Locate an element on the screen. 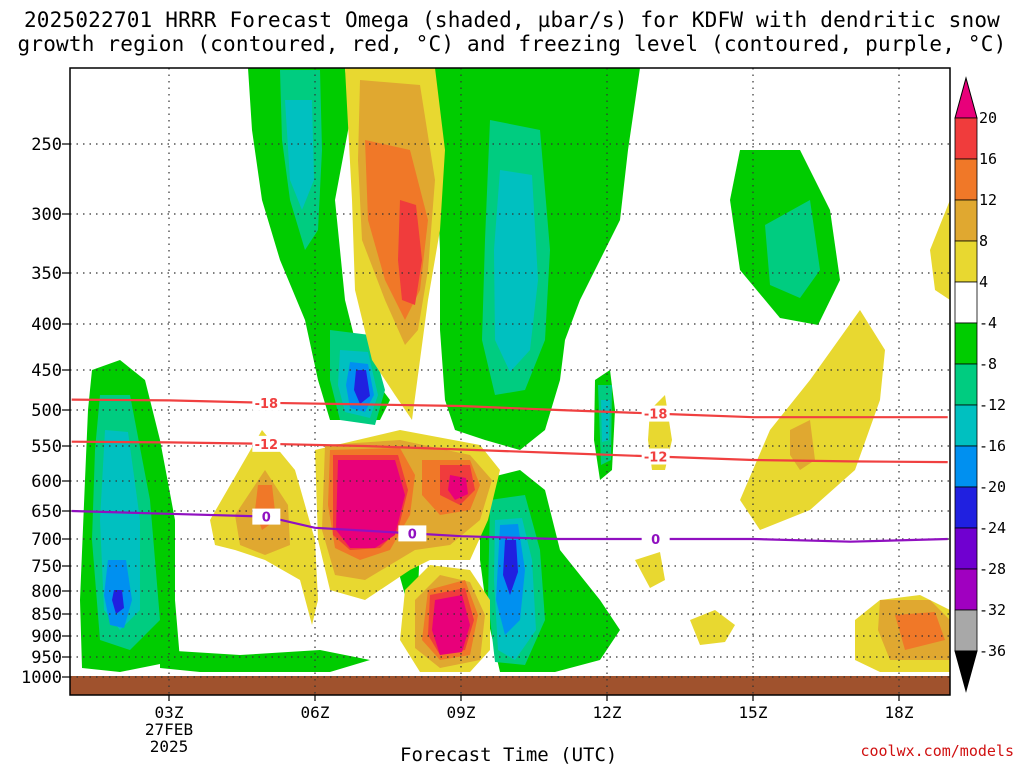 Image resolution: width=1024 pixels, height=768 pixels. colorbar-label: -20 is located at coordinates (992, 487).